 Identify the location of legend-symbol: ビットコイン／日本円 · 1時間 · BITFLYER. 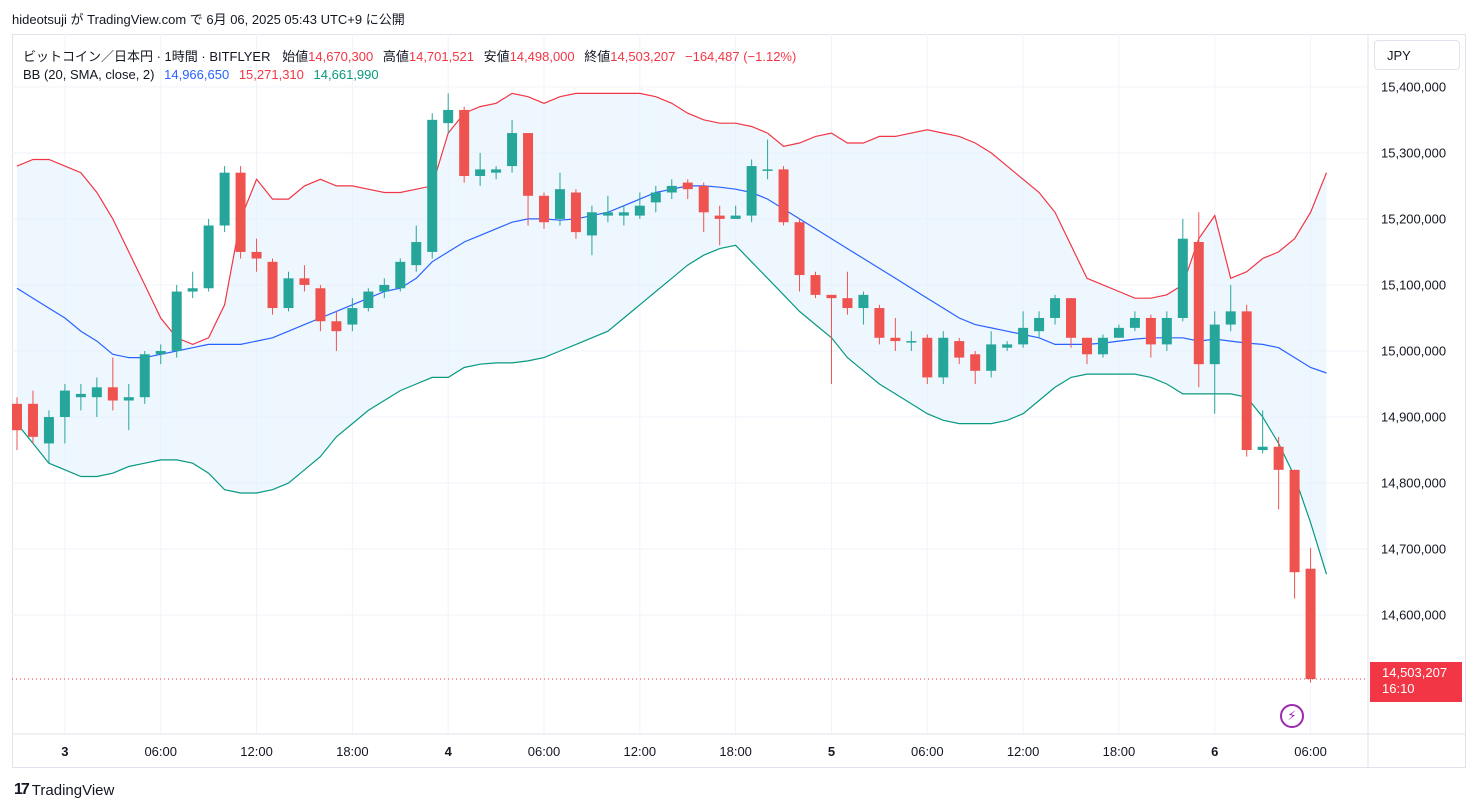
(147, 56).